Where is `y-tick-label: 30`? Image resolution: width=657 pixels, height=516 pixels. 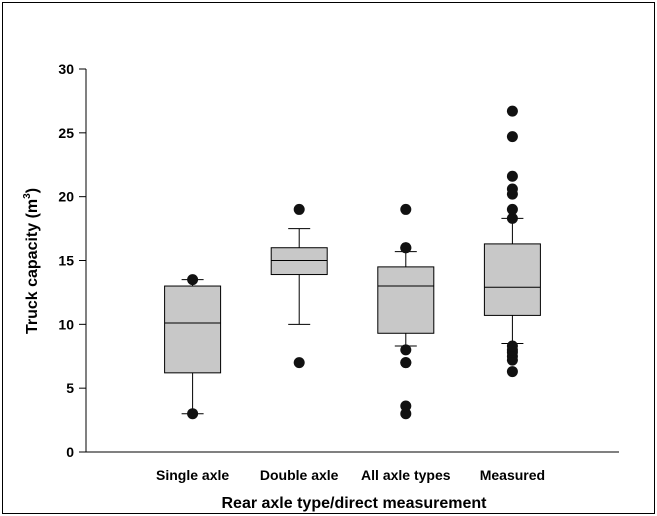 y-tick-label: 30 is located at coordinates (66, 69).